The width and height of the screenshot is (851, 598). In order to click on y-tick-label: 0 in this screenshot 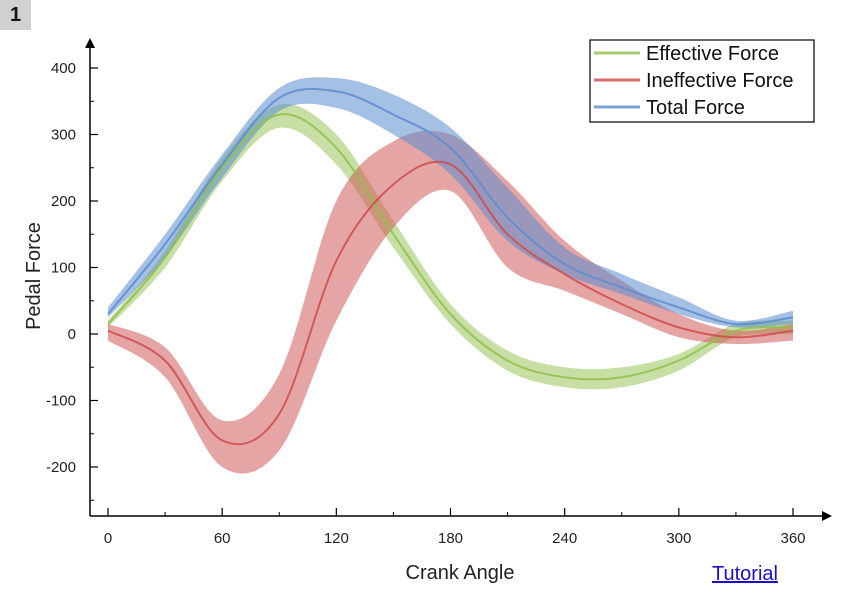, I will do `click(72, 334)`.